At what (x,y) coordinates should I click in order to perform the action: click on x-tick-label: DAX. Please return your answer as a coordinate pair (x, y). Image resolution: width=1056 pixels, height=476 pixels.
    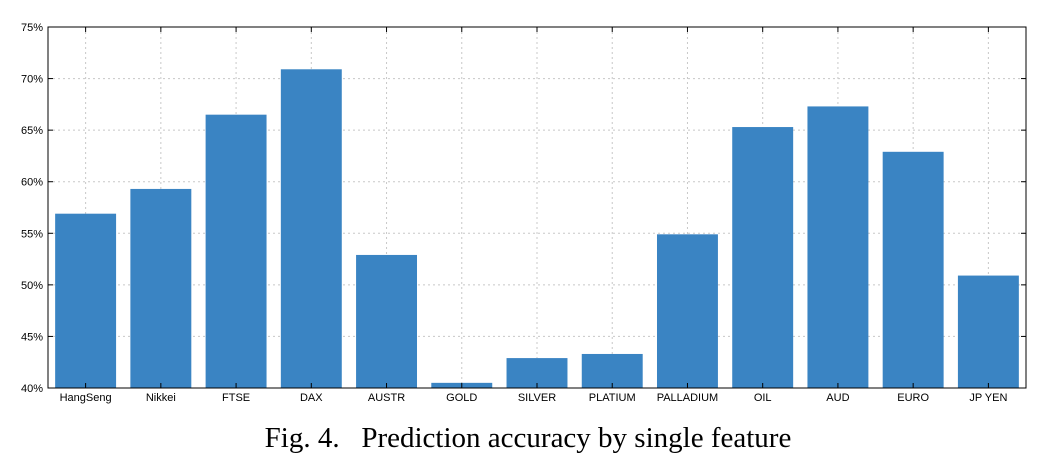
    Looking at the image, I should click on (311, 398).